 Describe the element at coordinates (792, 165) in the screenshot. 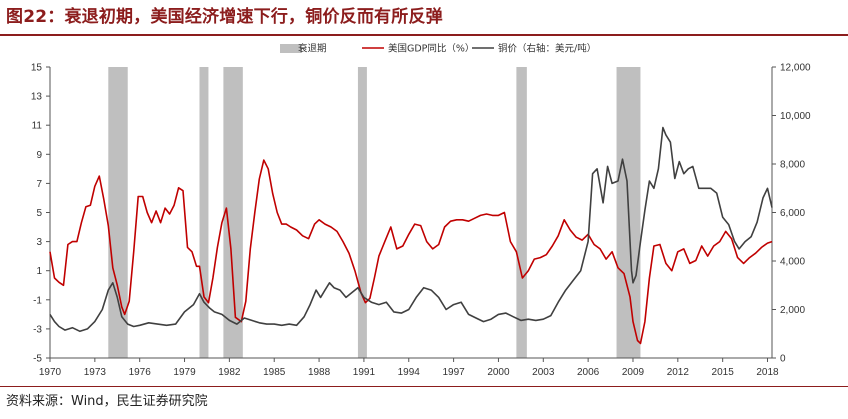

I see `right-tick-label: 8,000` at that location.